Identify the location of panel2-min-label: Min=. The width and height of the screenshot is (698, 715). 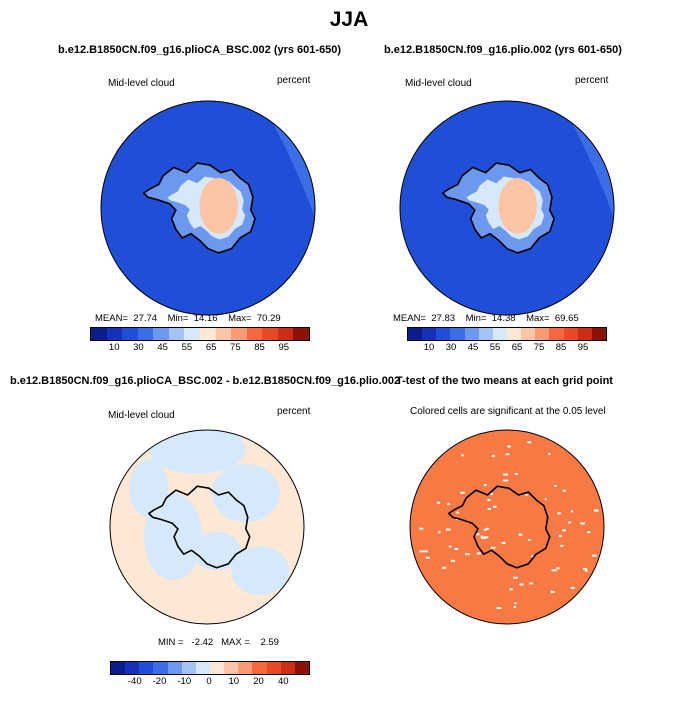
(476, 318).